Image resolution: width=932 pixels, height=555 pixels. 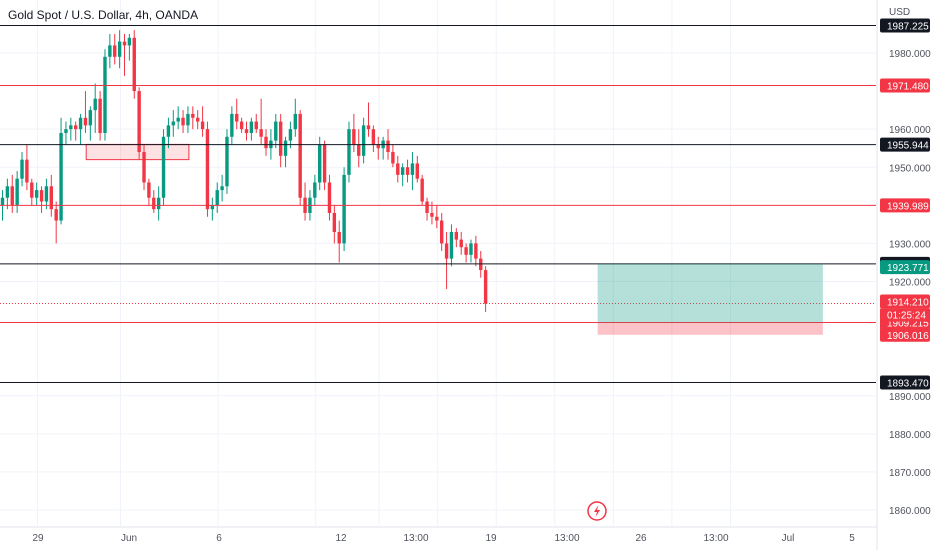 What do you see at coordinates (597, 511) in the screenshot?
I see `flash-icon` at bounding box center [597, 511].